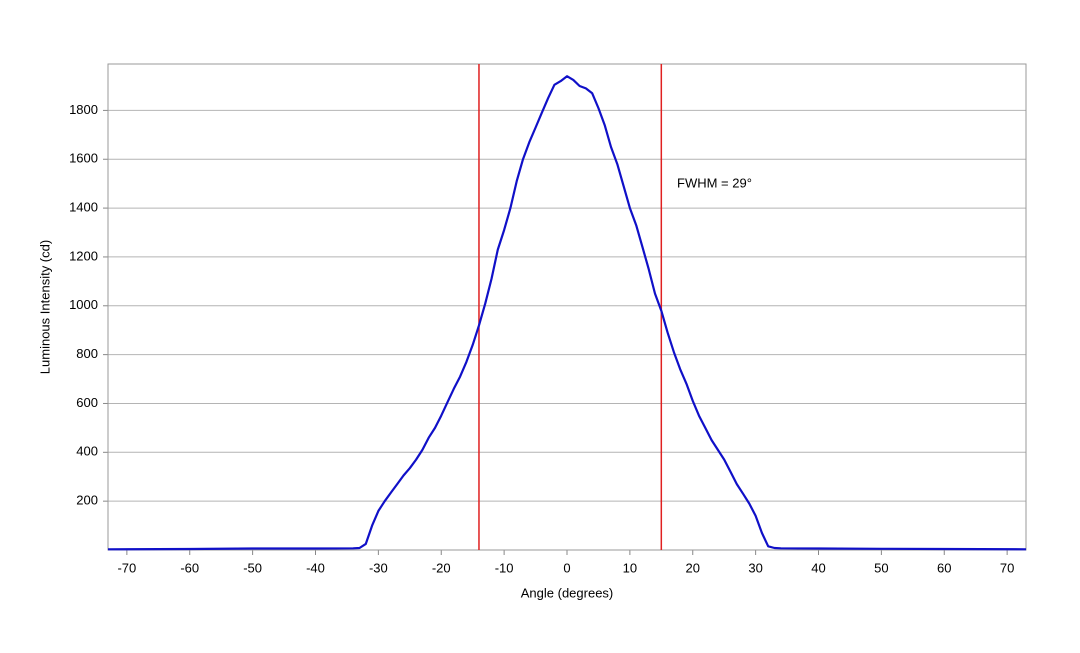  Describe the element at coordinates (252, 567) in the screenshot. I see `x-tick-label: -50` at that location.